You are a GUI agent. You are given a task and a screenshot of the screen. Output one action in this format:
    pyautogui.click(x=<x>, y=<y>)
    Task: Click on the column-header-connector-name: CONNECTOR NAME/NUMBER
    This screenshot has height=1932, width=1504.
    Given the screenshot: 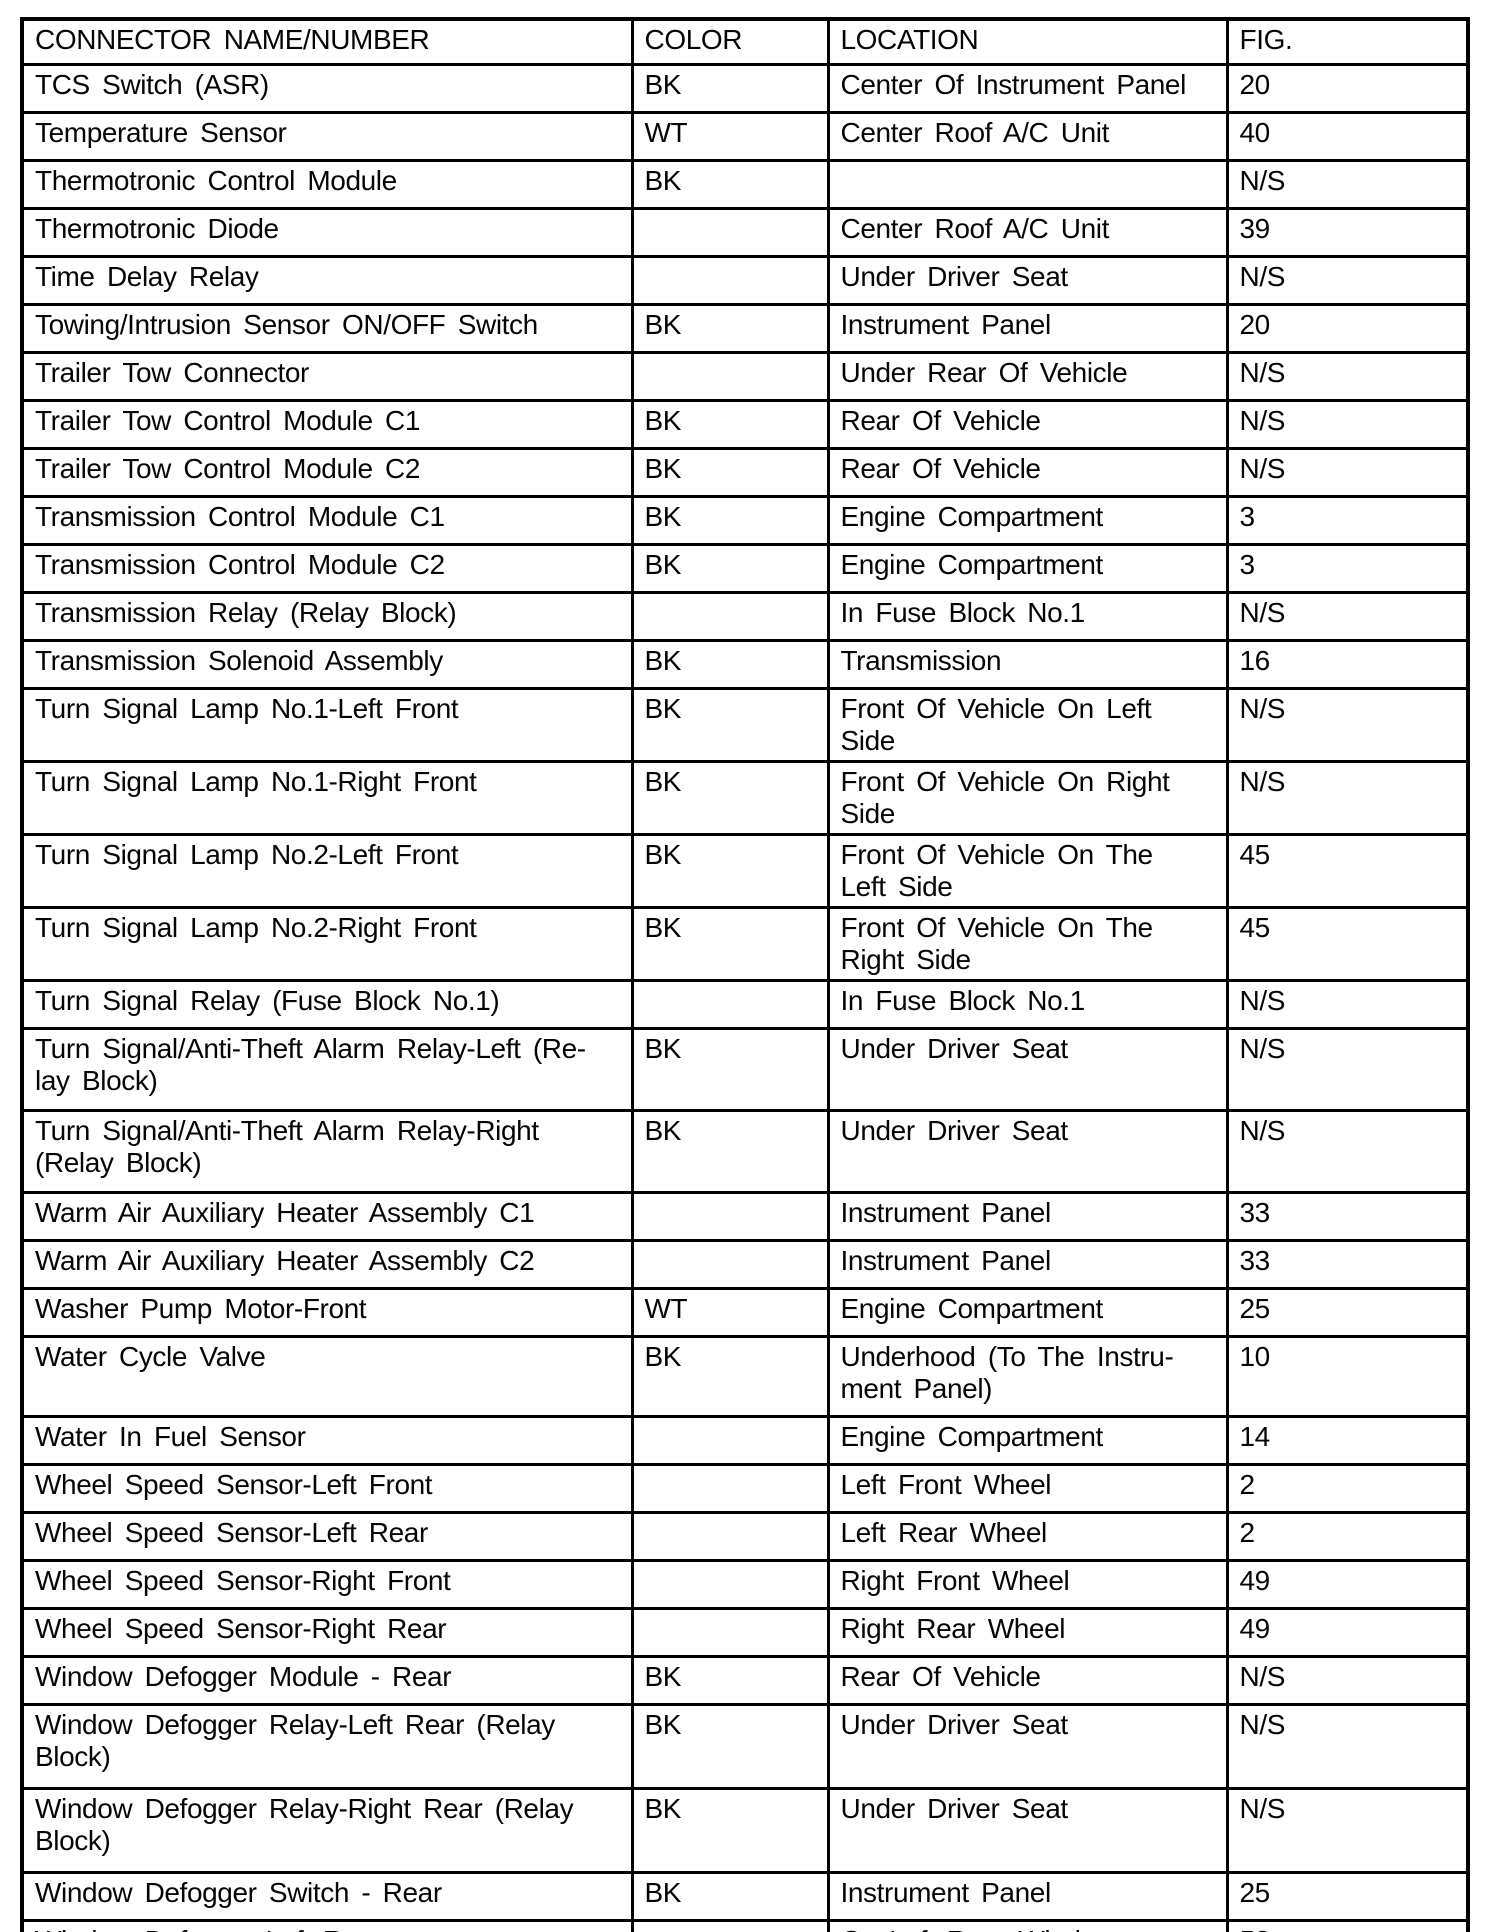 What is the action you would take?
    pyautogui.click(x=327, y=41)
    